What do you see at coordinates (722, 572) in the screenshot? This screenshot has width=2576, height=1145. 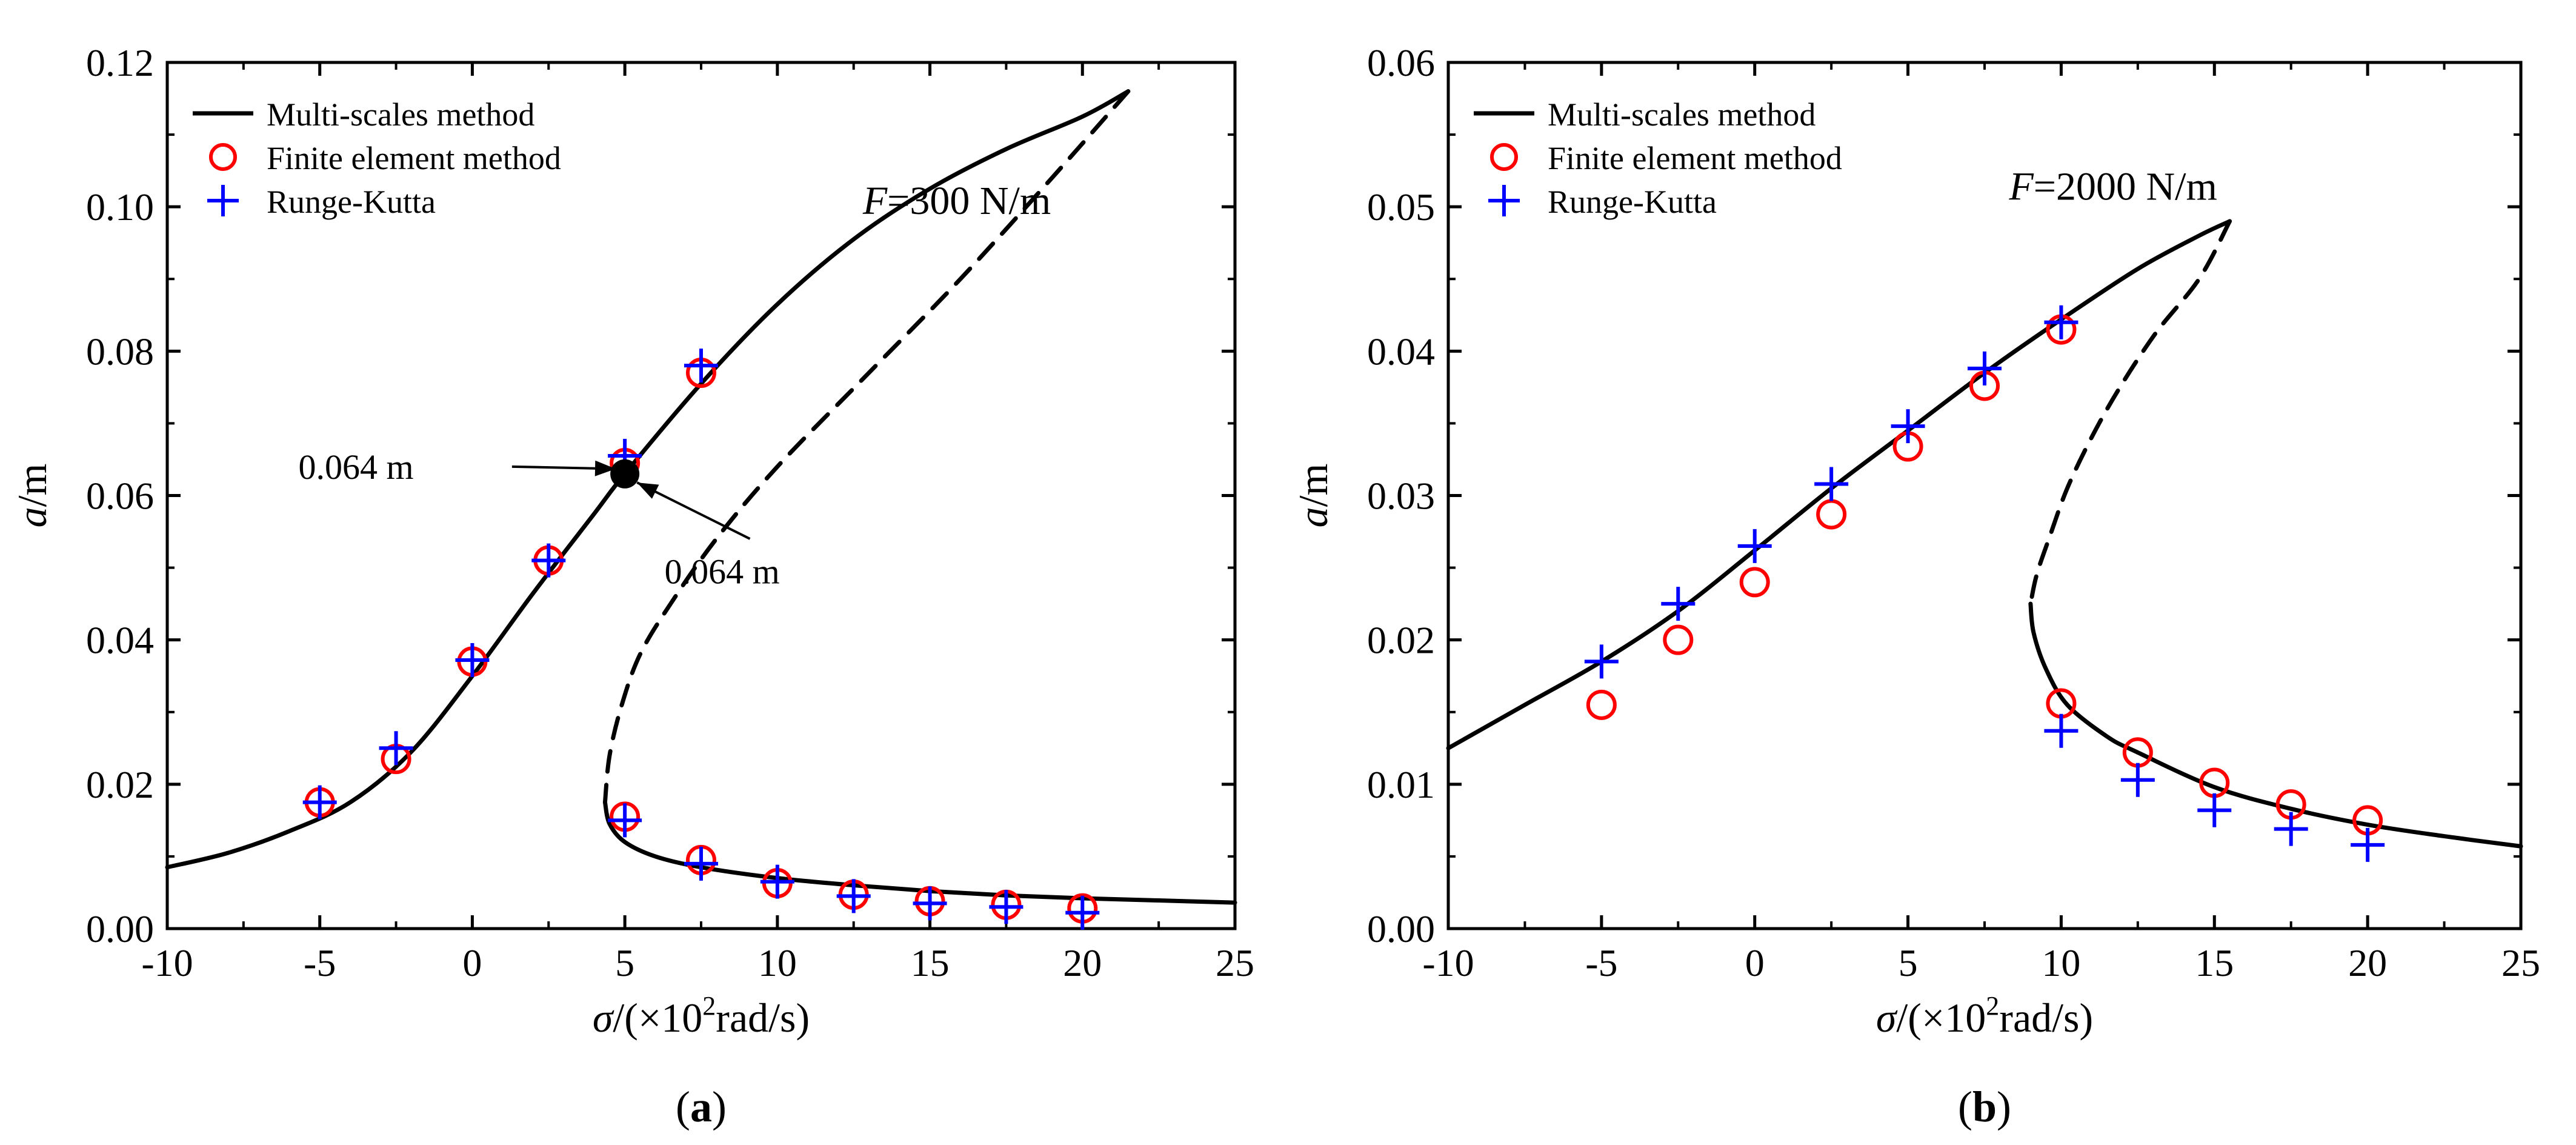 I see `arrow-label: 0.064 m` at bounding box center [722, 572].